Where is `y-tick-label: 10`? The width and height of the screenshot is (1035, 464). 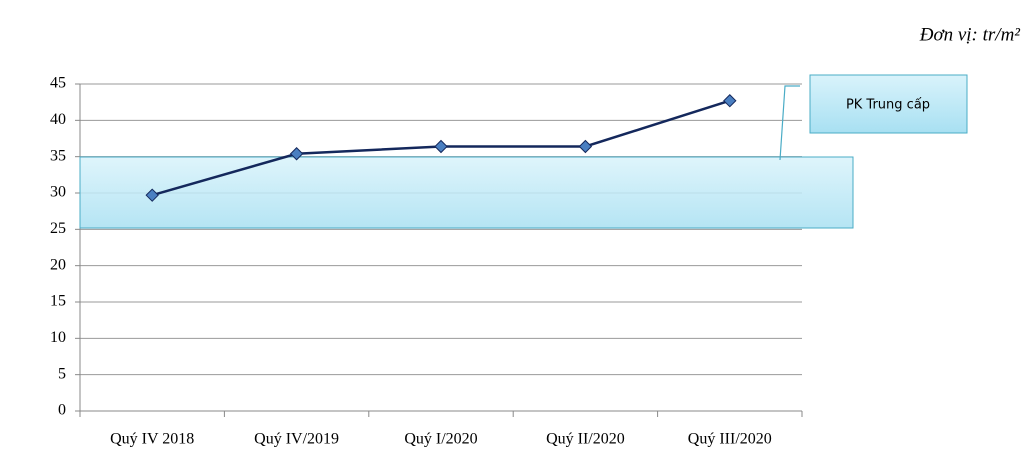 y-tick-label: 10 is located at coordinates (58, 337).